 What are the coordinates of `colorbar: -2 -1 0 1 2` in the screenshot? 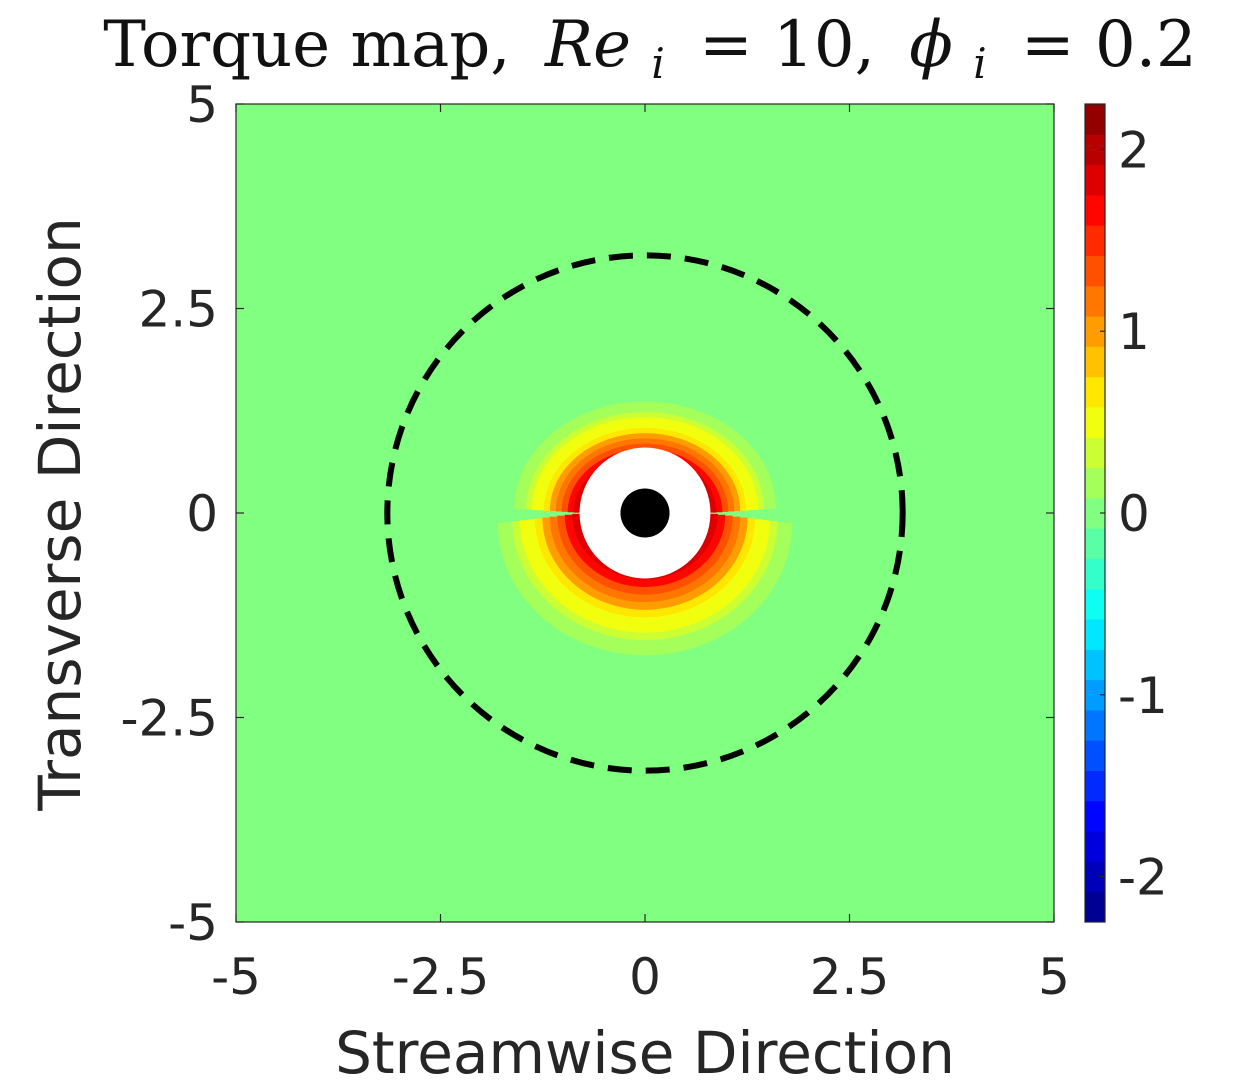 It's located at (1126, 513).